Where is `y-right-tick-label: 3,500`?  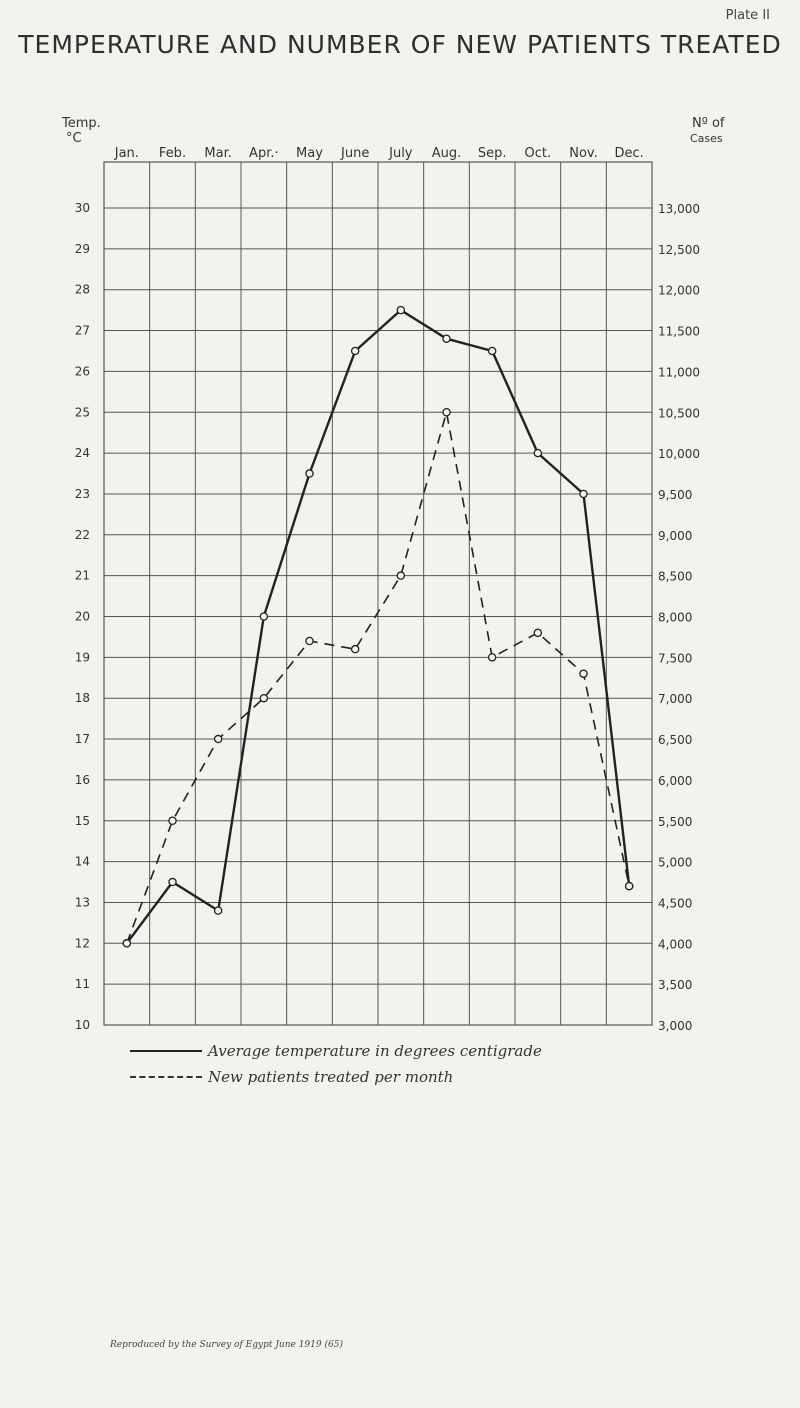
y-right-tick-label: 3,500 is located at coordinates (675, 985).